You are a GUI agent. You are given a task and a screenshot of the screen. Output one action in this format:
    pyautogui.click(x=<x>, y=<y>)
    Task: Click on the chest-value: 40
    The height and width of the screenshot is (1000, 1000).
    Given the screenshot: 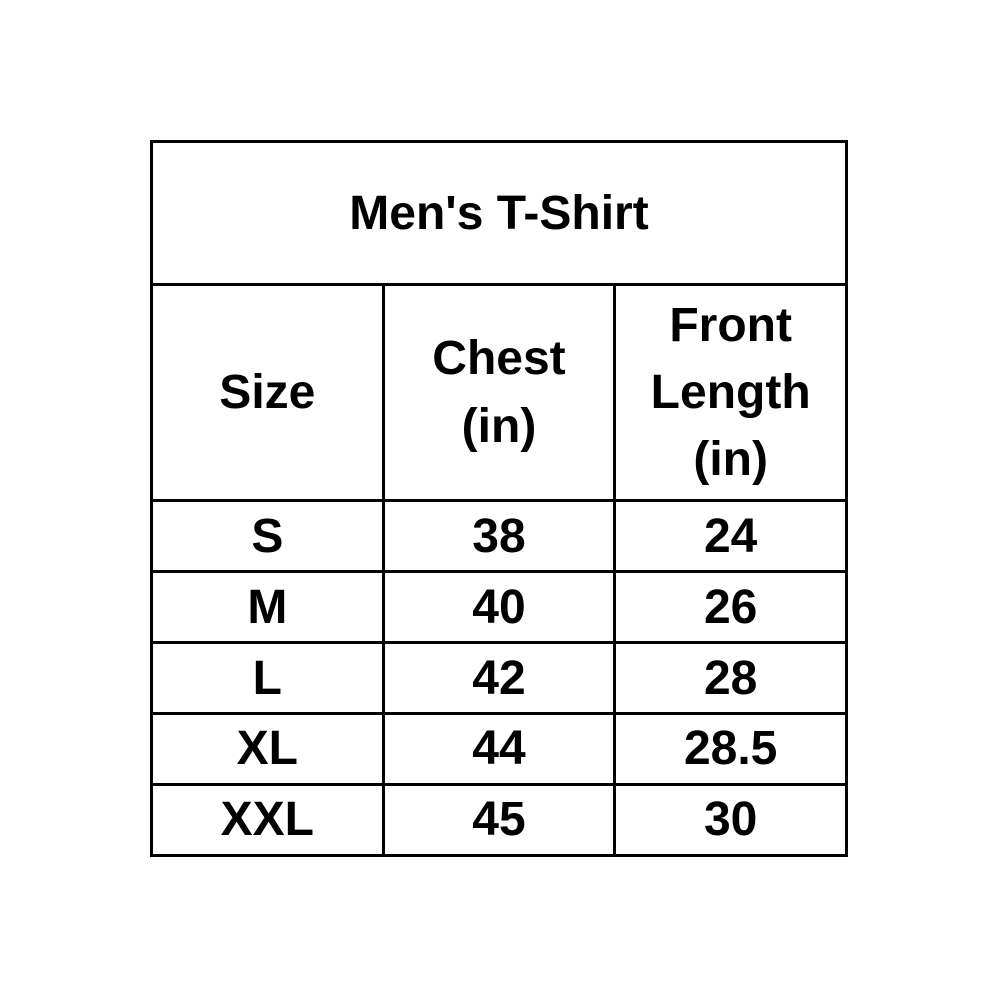 What is the action you would take?
    pyautogui.click(x=499, y=607)
    